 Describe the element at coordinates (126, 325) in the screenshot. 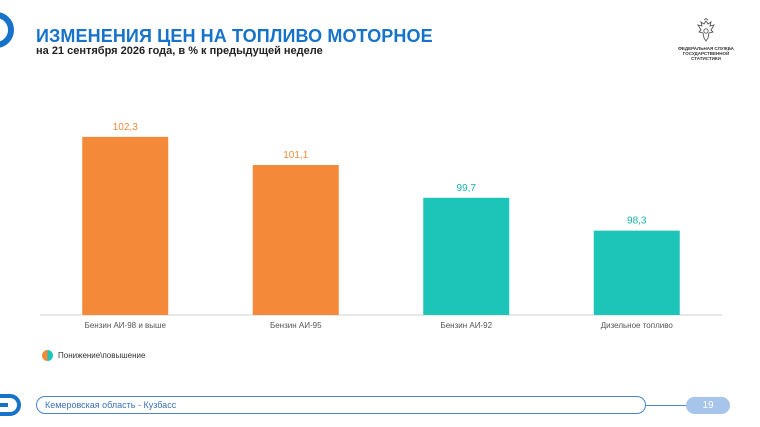

I see `category-label: Бензин АИ-98 и выше` at that location.